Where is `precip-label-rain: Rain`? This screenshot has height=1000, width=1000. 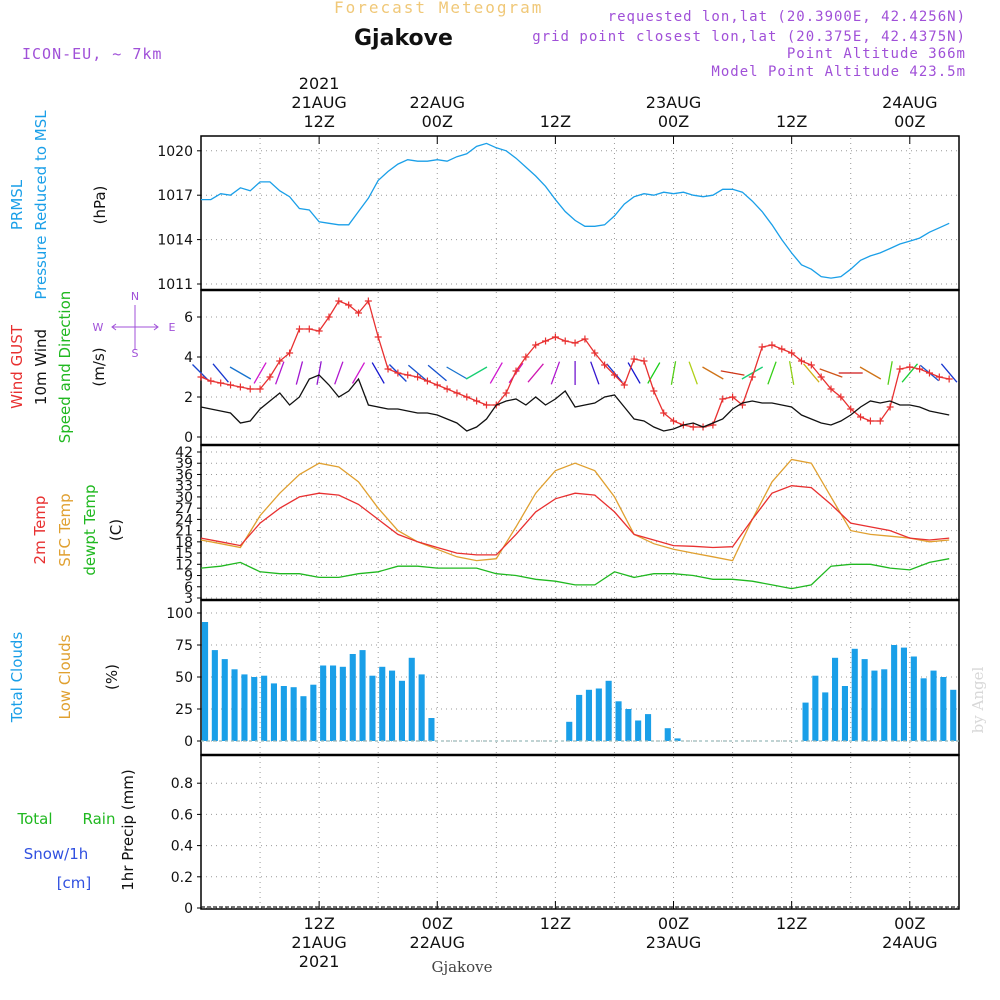 precip-label-rain: Rain is located at coordinates (99, 819).